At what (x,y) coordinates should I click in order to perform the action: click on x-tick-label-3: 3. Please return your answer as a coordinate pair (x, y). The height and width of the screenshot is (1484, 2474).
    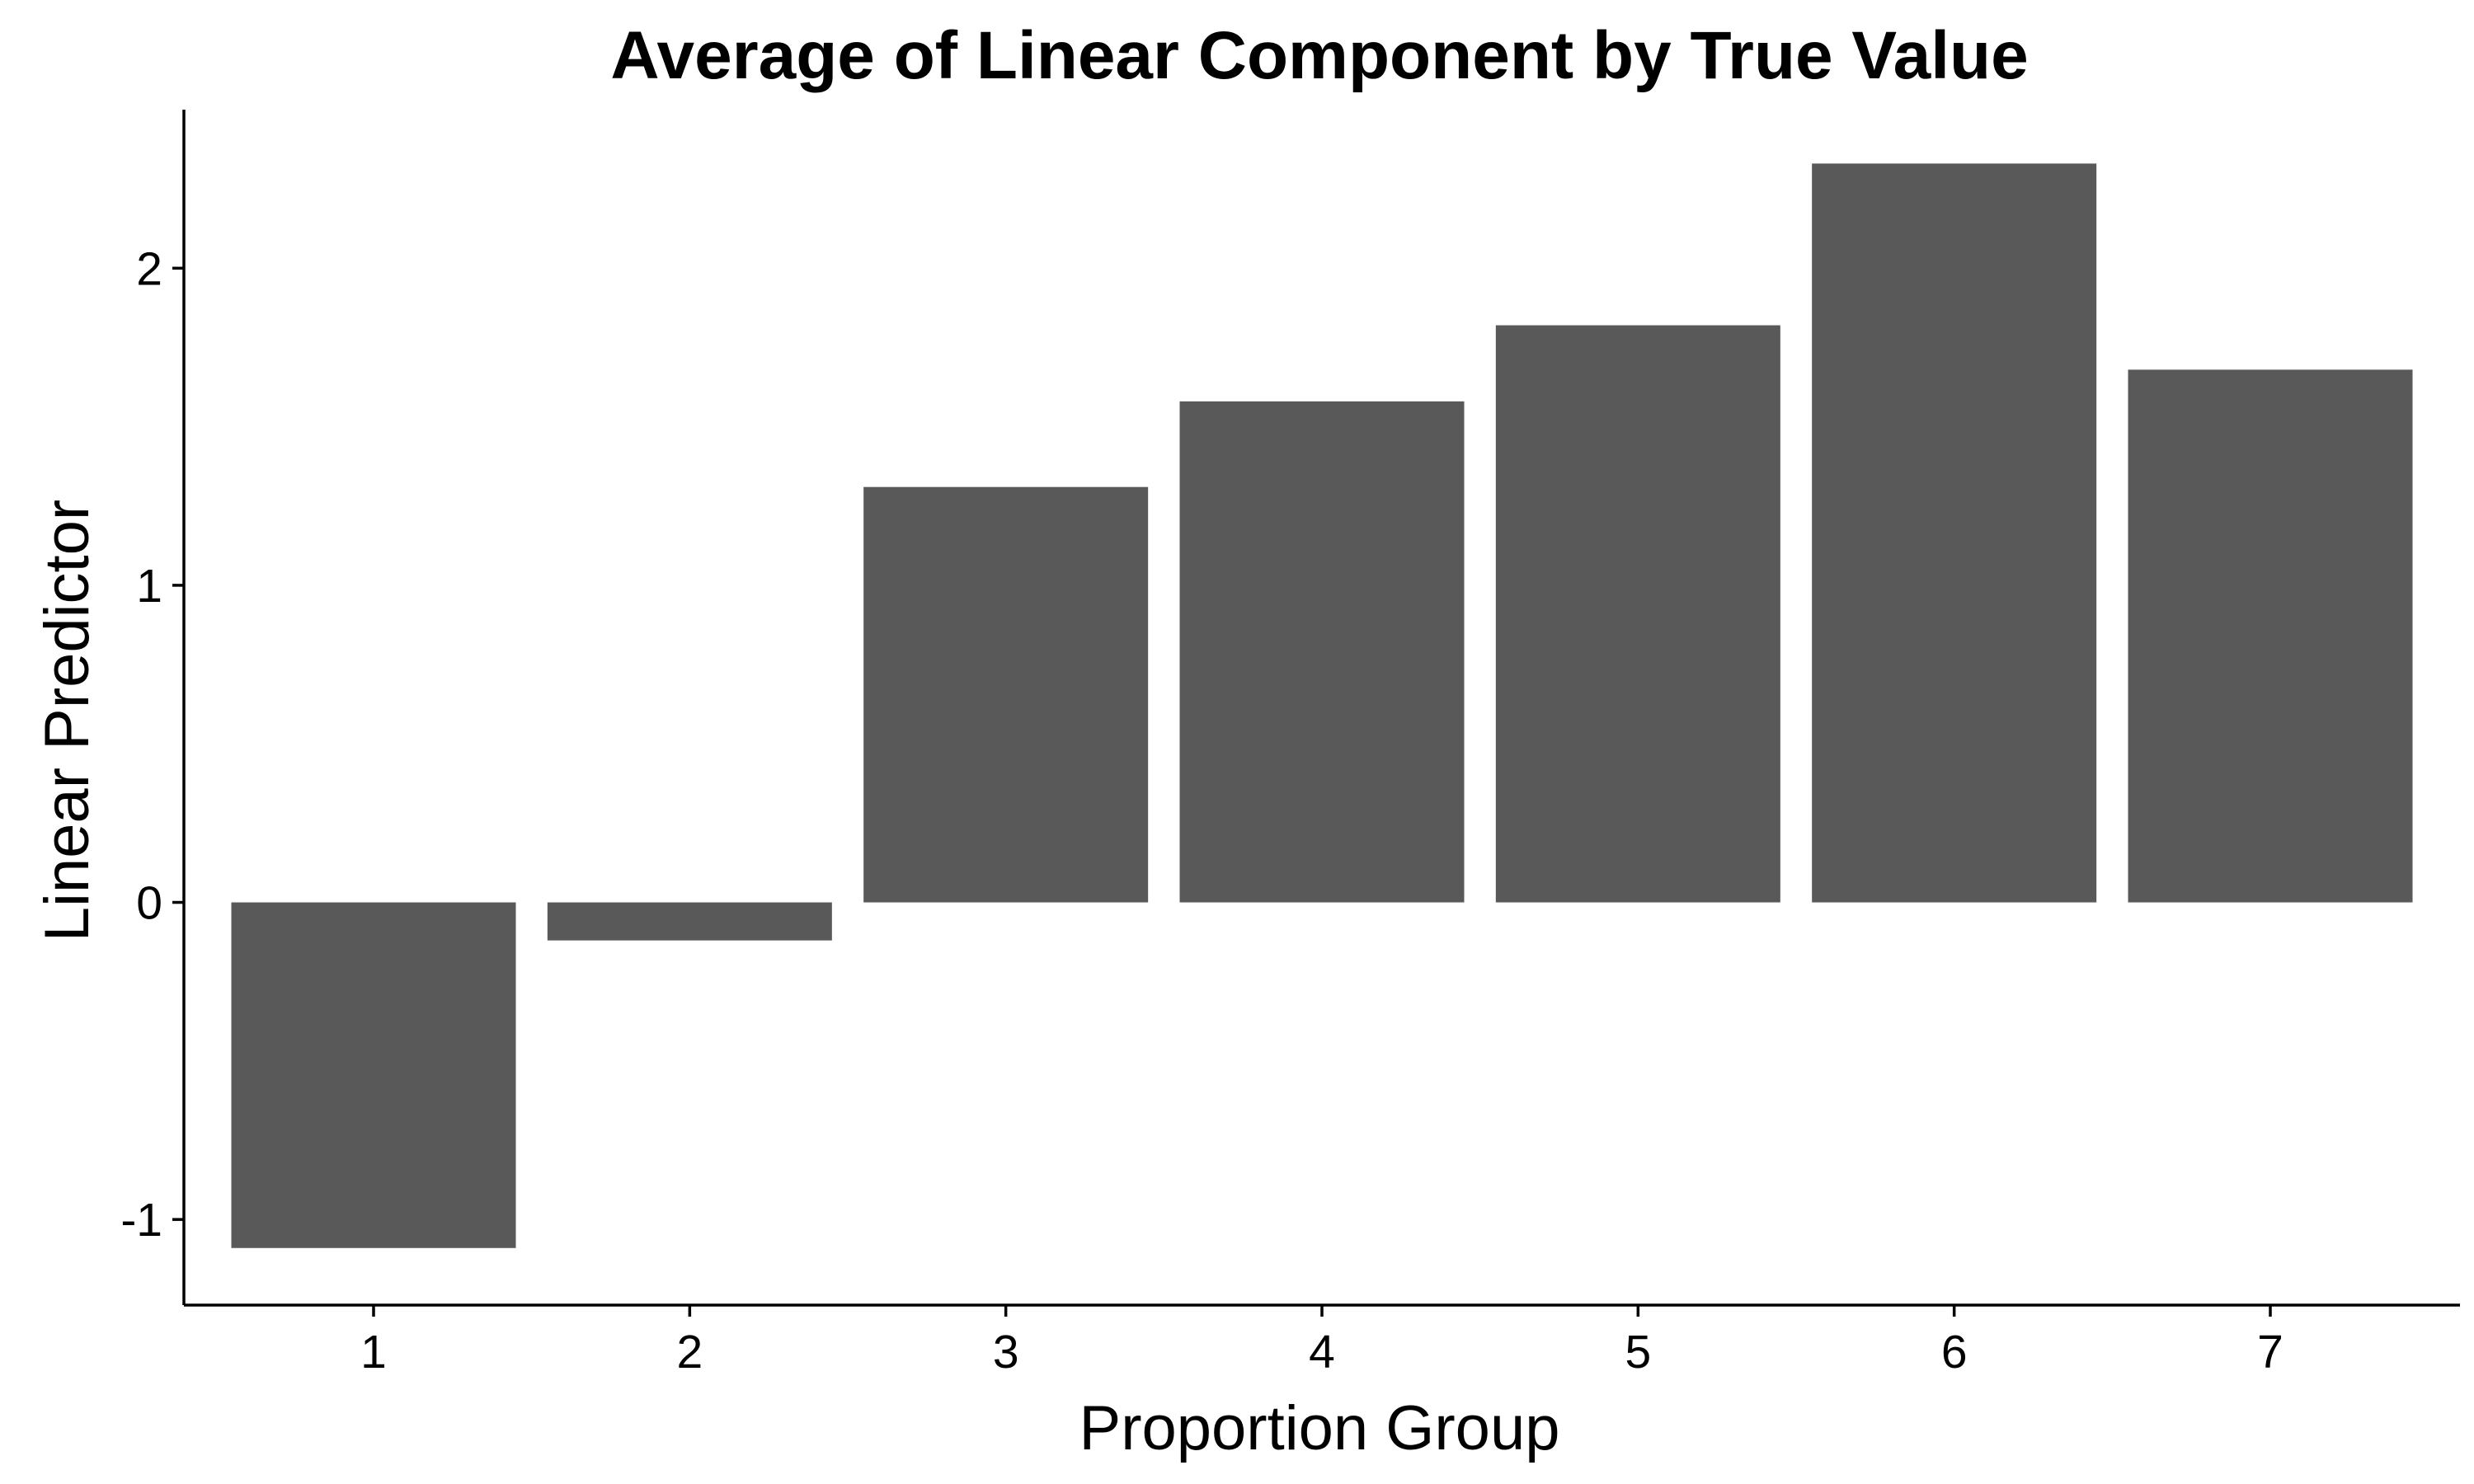
    Looking at the image, I should click on (1006, 1352).